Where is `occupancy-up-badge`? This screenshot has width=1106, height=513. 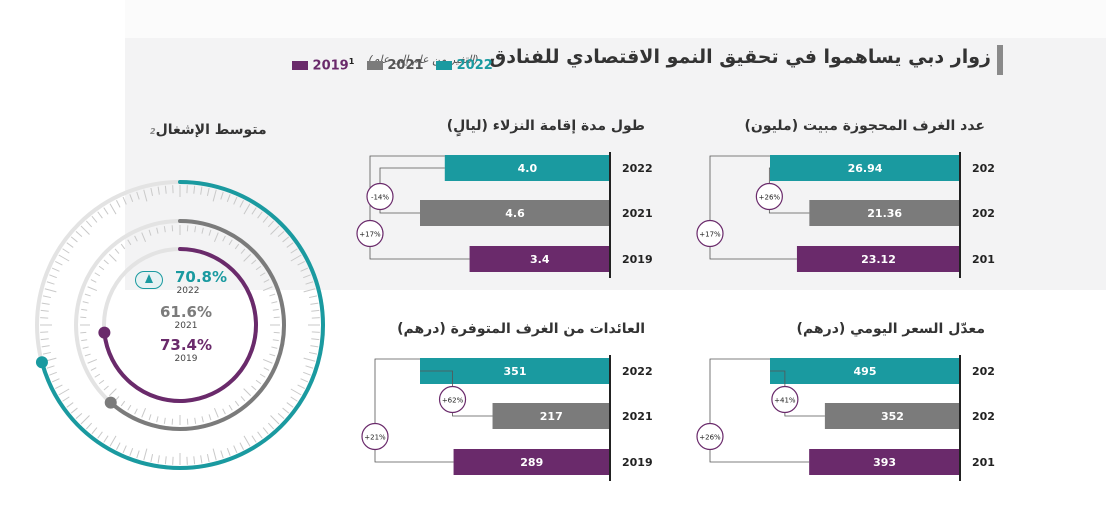 occupancy-up-badge is located at coordinates (149, 280).